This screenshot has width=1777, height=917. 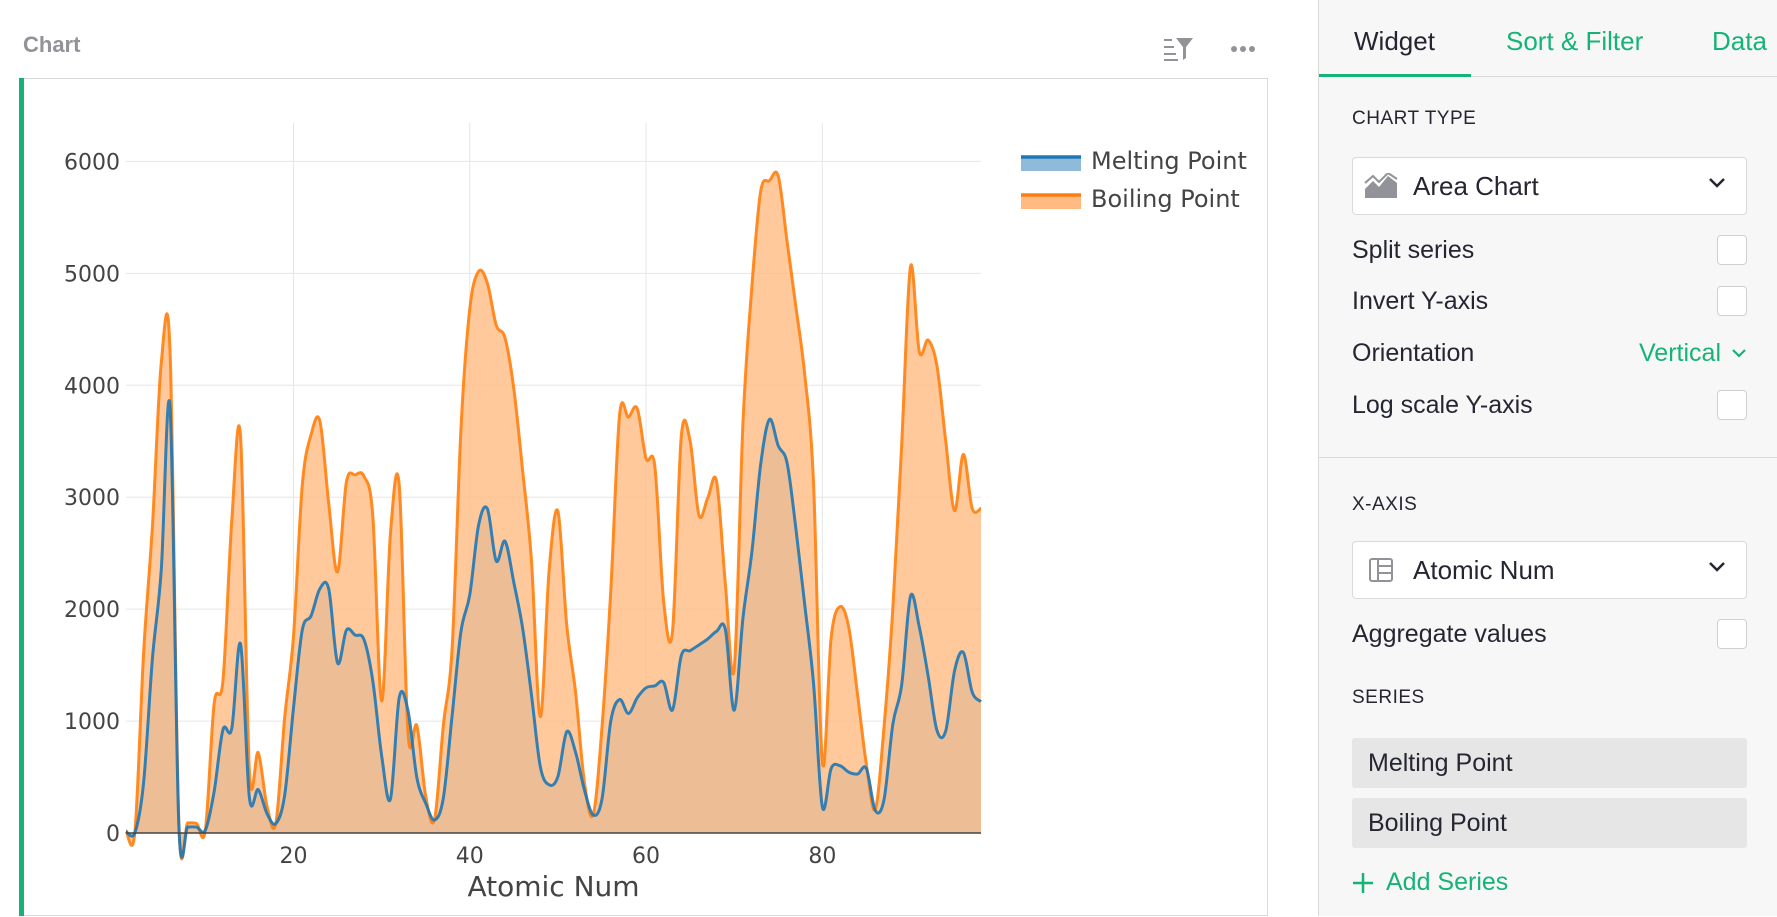 I want to click on legend-label: Boiling Point, so click(x=1165, y=199).